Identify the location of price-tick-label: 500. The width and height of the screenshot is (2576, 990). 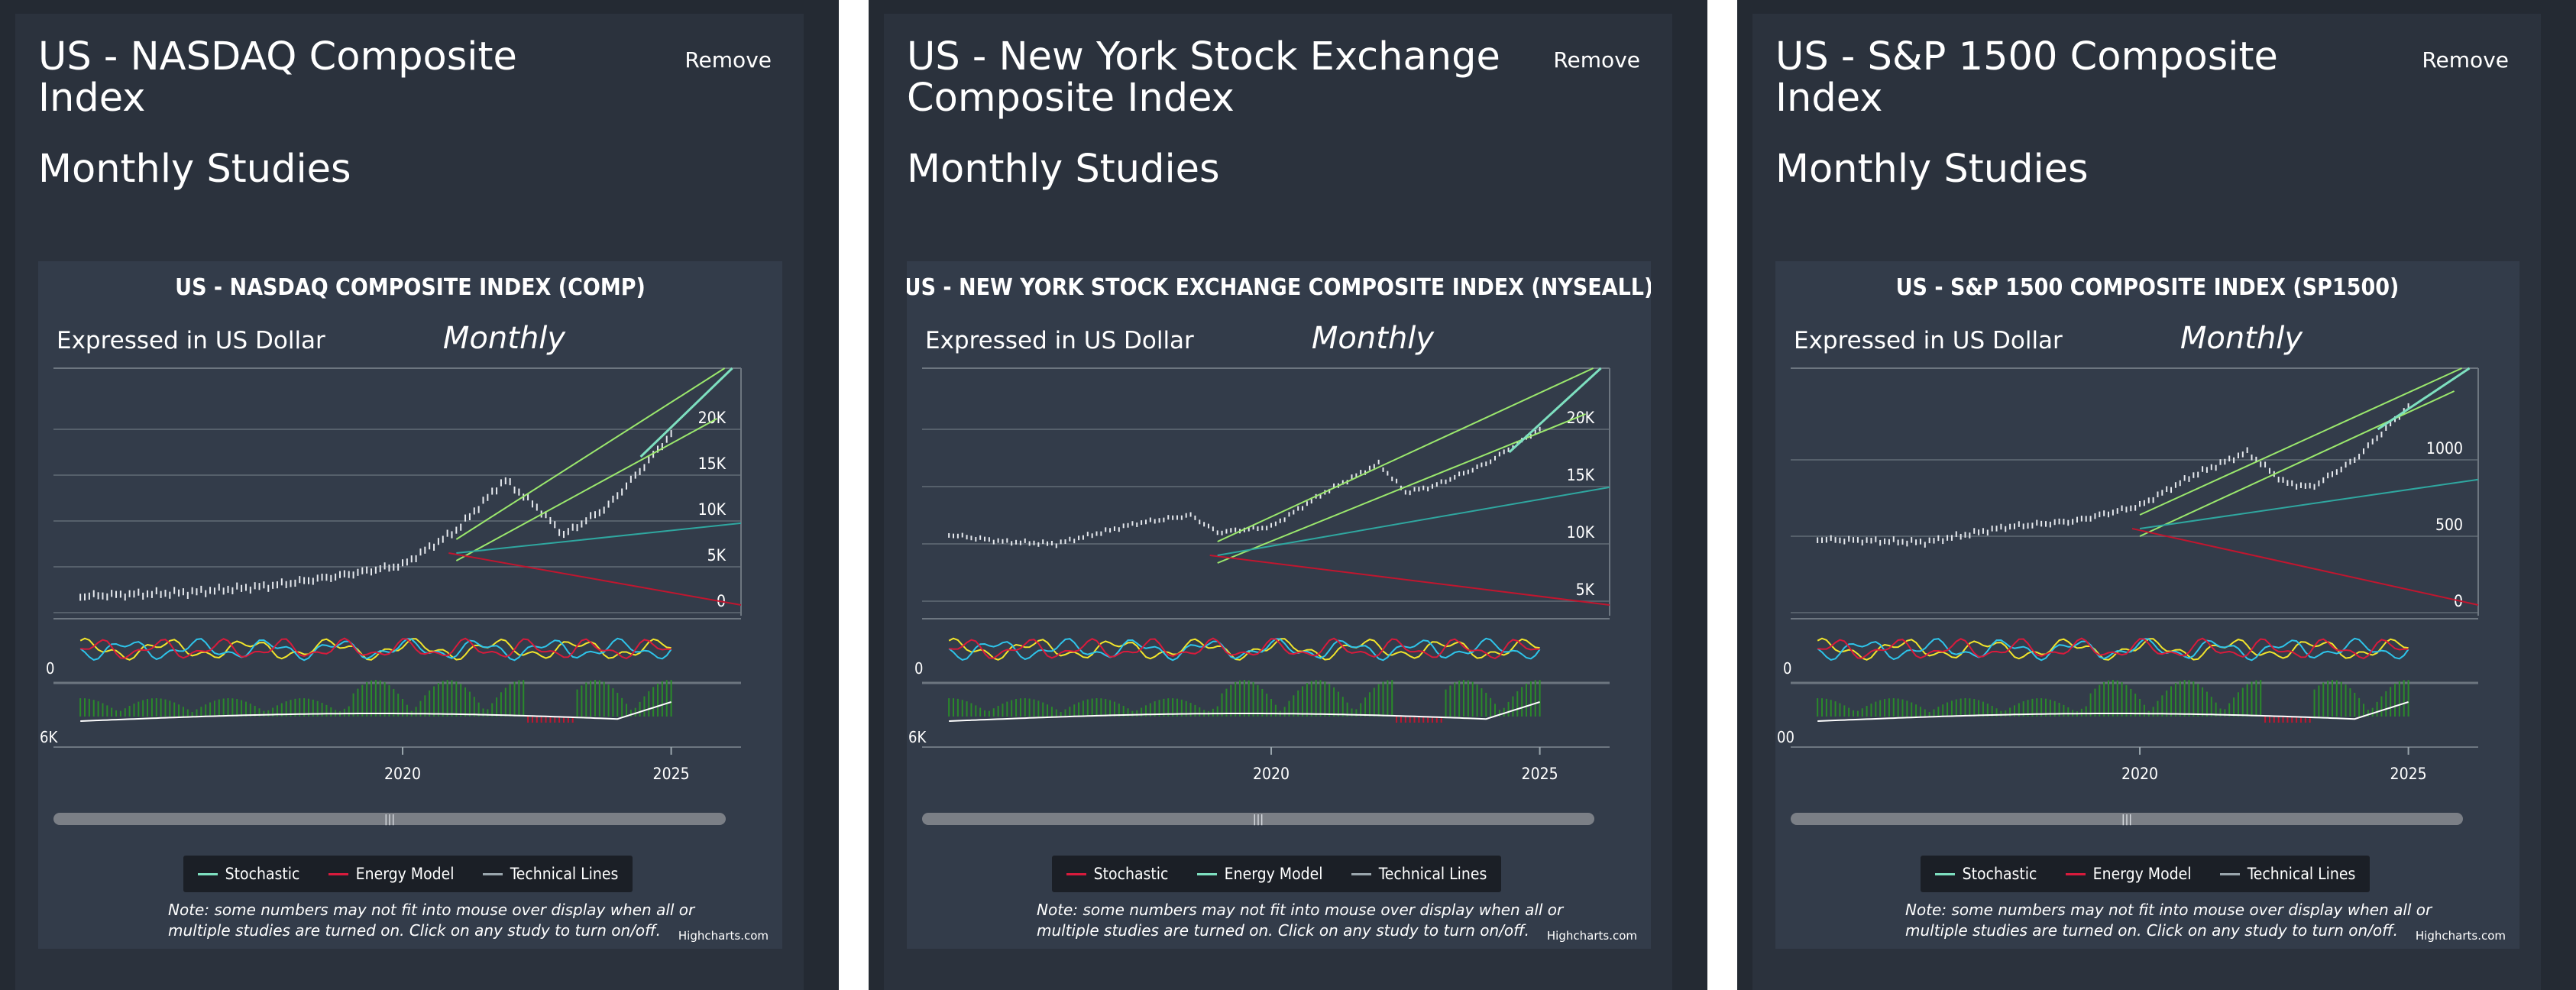
(2449, 525).